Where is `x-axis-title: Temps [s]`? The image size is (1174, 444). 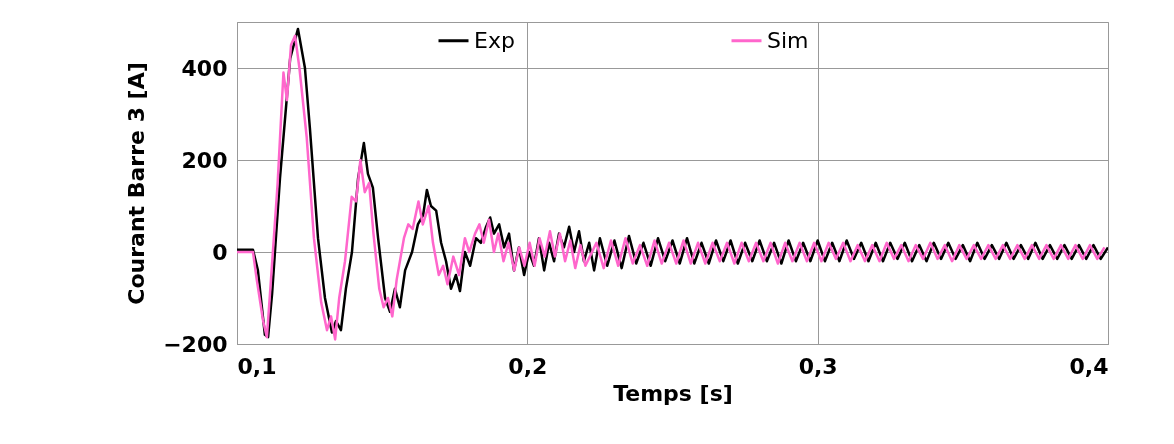 x-axis-title: Temps [s] is located at coordinates (673, 393).